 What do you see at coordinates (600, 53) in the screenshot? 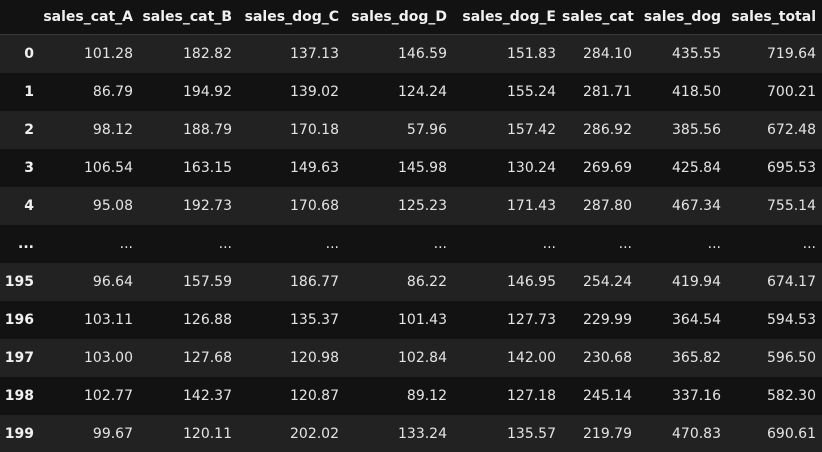
I see `table-cell: 284.10` at bounding box center [600, 53].